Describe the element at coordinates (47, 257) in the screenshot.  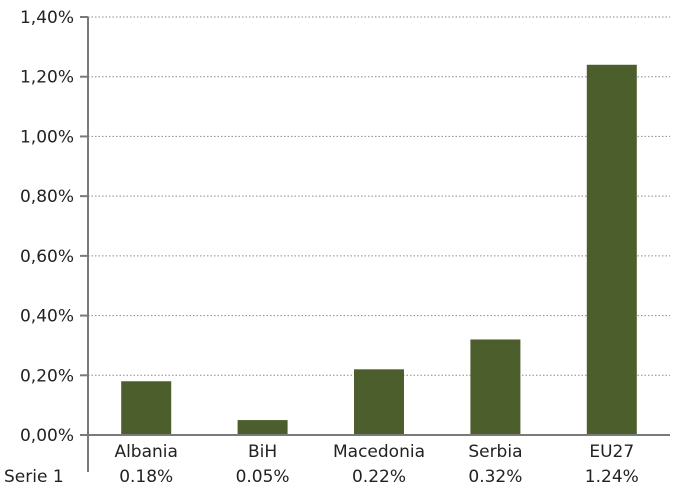
I see `y-tick-label: 0,60%` at that location.